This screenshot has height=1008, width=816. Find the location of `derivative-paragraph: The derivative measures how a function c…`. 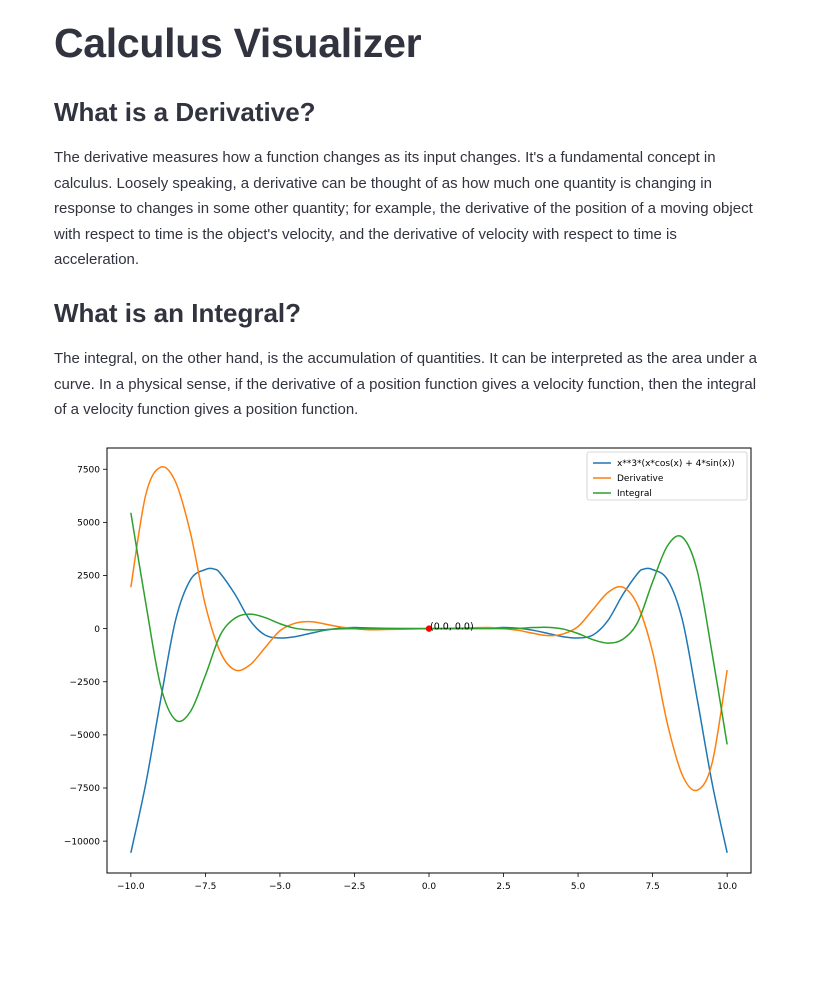

derivative-paragraph: The derivative measures how a function c… is located at coordinates (403, 209).